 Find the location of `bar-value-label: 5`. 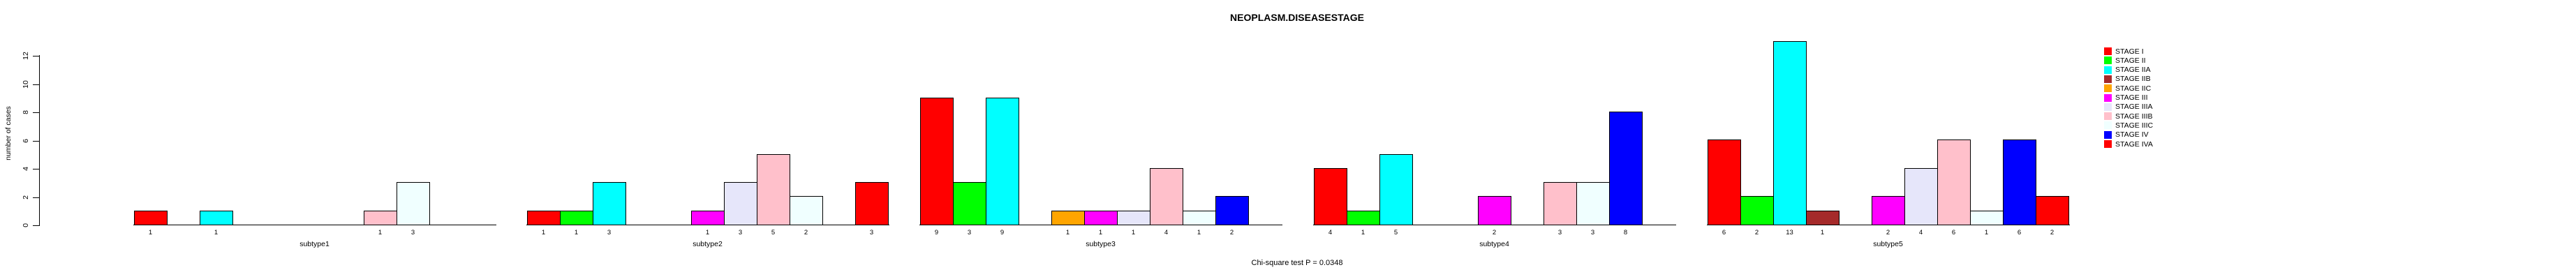

bar-value-label: 5 is located at coordinates (773, 232).